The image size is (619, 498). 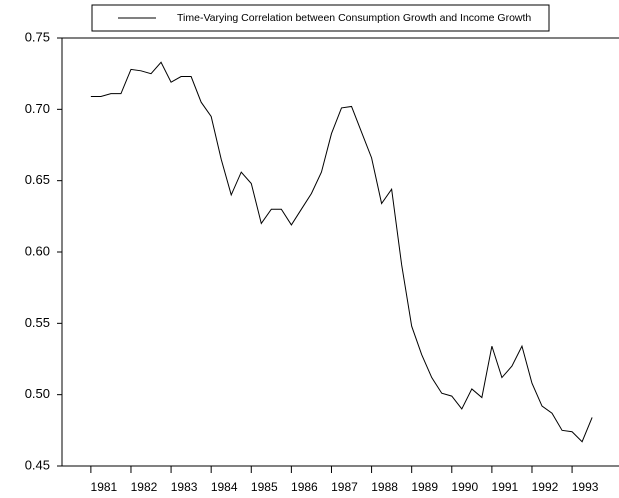 What do you see at coordinates (37, 322) in the screenshot?
I see `y-tick-label: 0.55` at bounding box center [37, 322].